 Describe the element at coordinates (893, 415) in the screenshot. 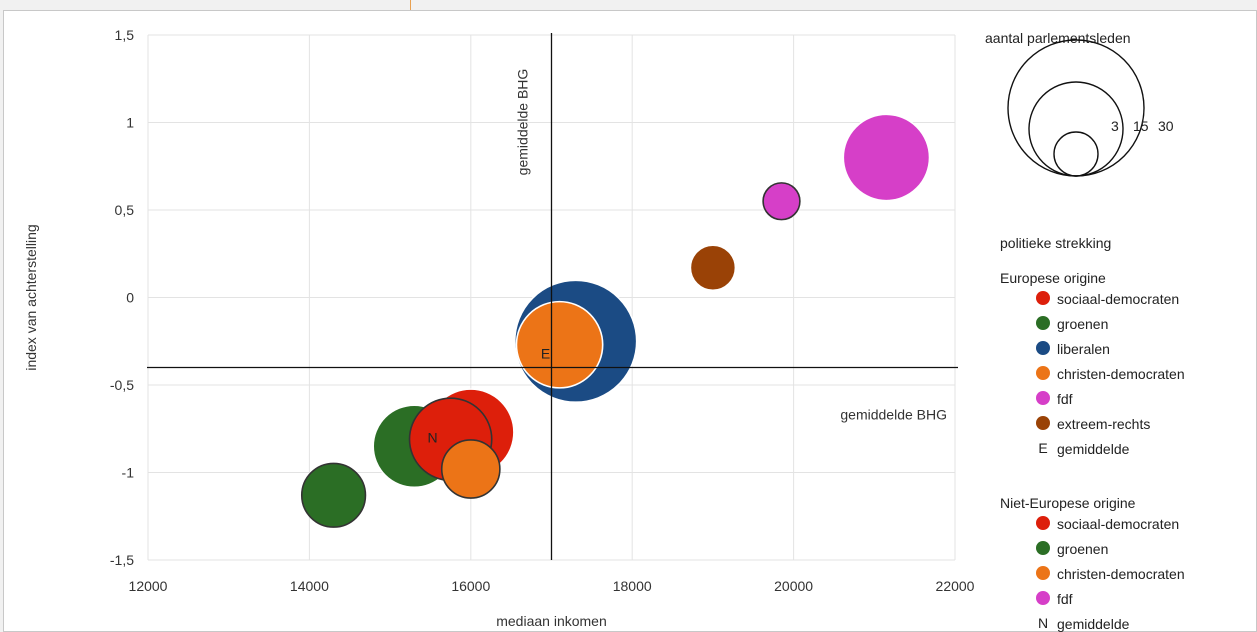

I see `reference-label-horizontal: gemiddelde BHG` at that location.